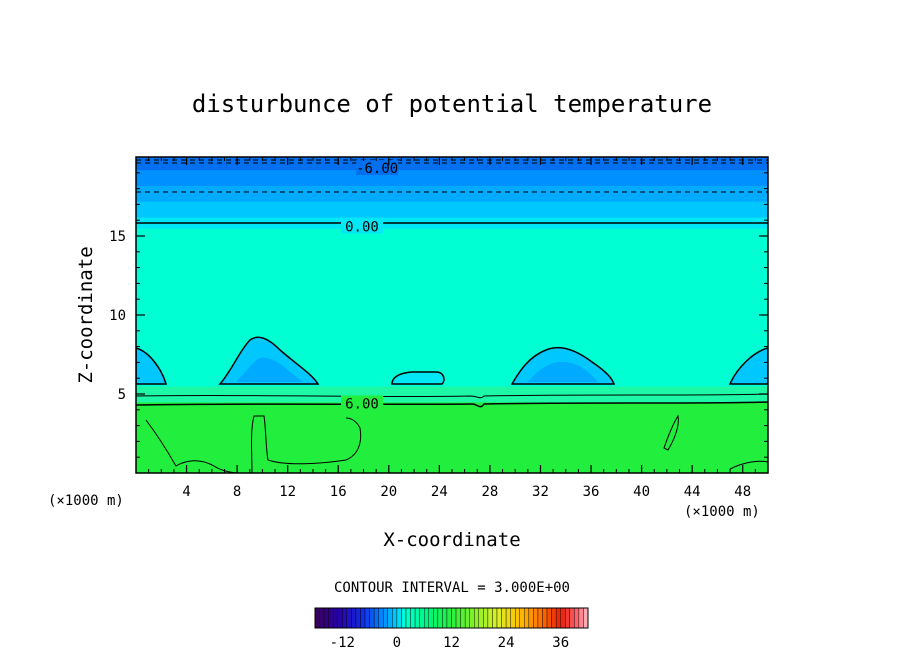 Image resolution: width=904 pixels, height=654 pixels. I want to click on y-tick-label: 15, so click(117, 237).